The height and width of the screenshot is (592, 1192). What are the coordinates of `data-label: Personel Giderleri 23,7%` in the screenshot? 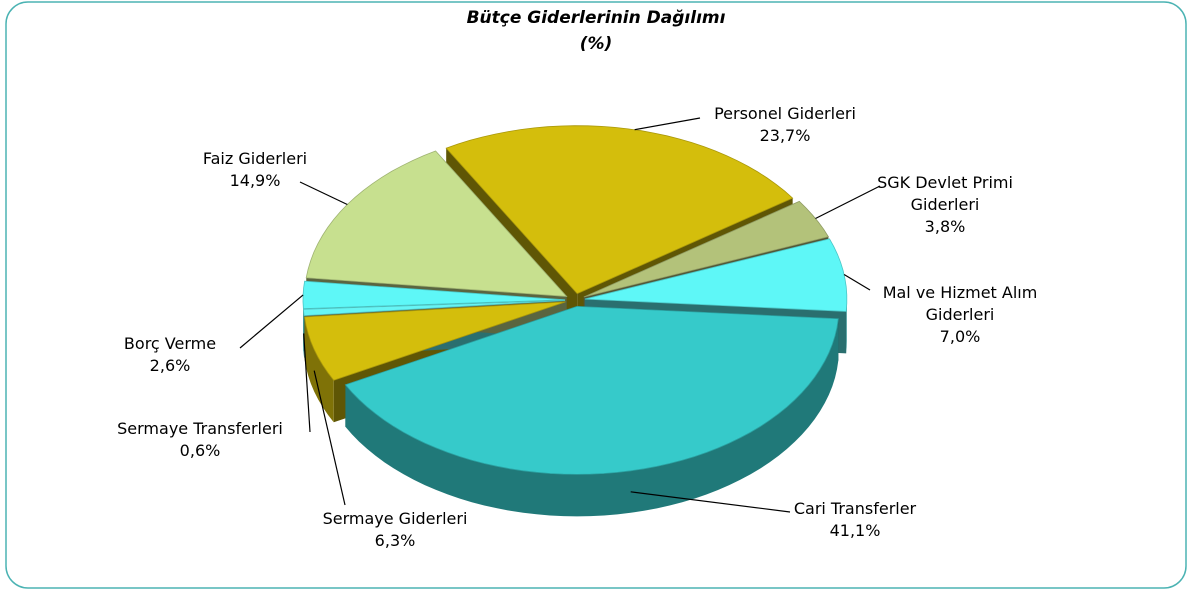 It's located at (785, 125).